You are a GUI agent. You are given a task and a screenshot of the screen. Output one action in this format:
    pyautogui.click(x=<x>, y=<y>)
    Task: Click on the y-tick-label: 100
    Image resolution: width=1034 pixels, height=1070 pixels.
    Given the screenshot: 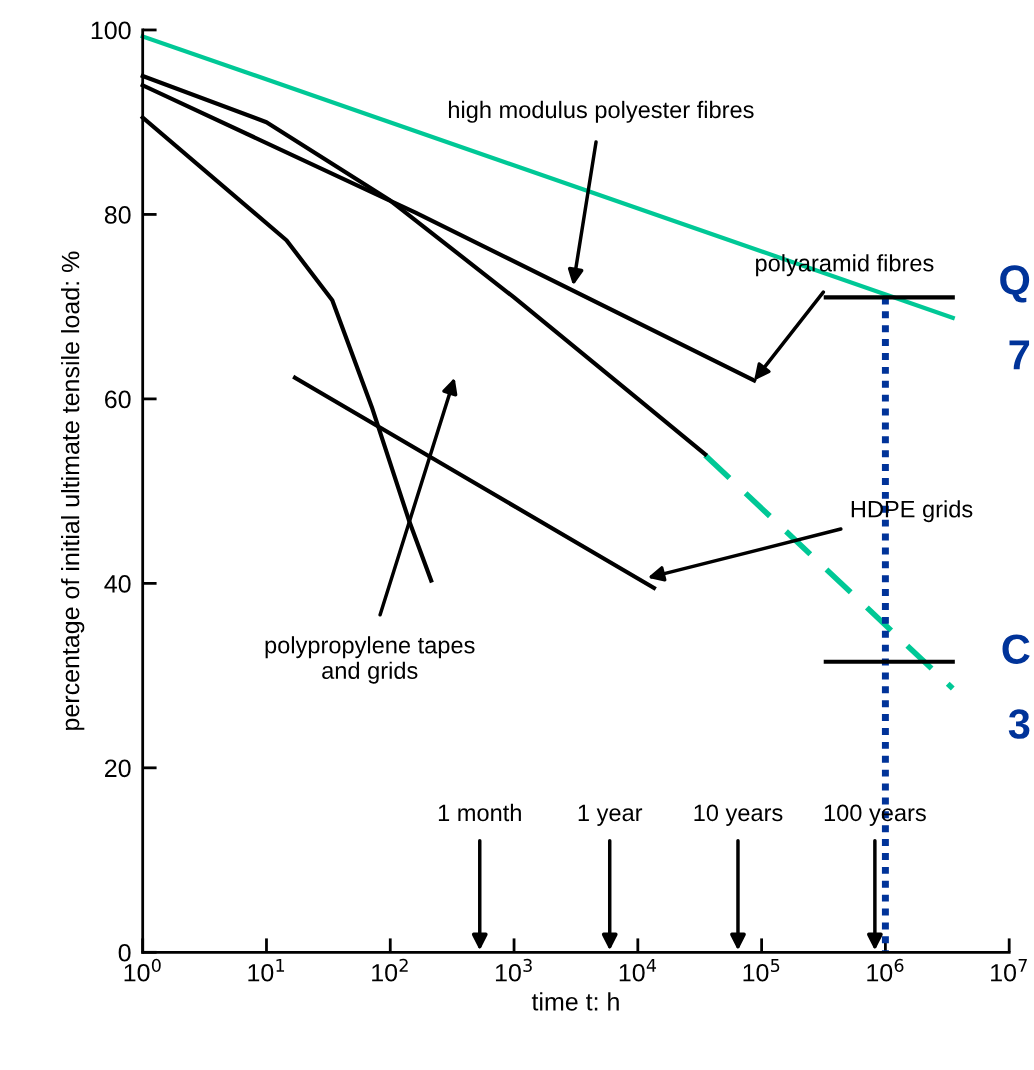 What is the action you would take?
    pyautogui.click(x=111, y=30)
    